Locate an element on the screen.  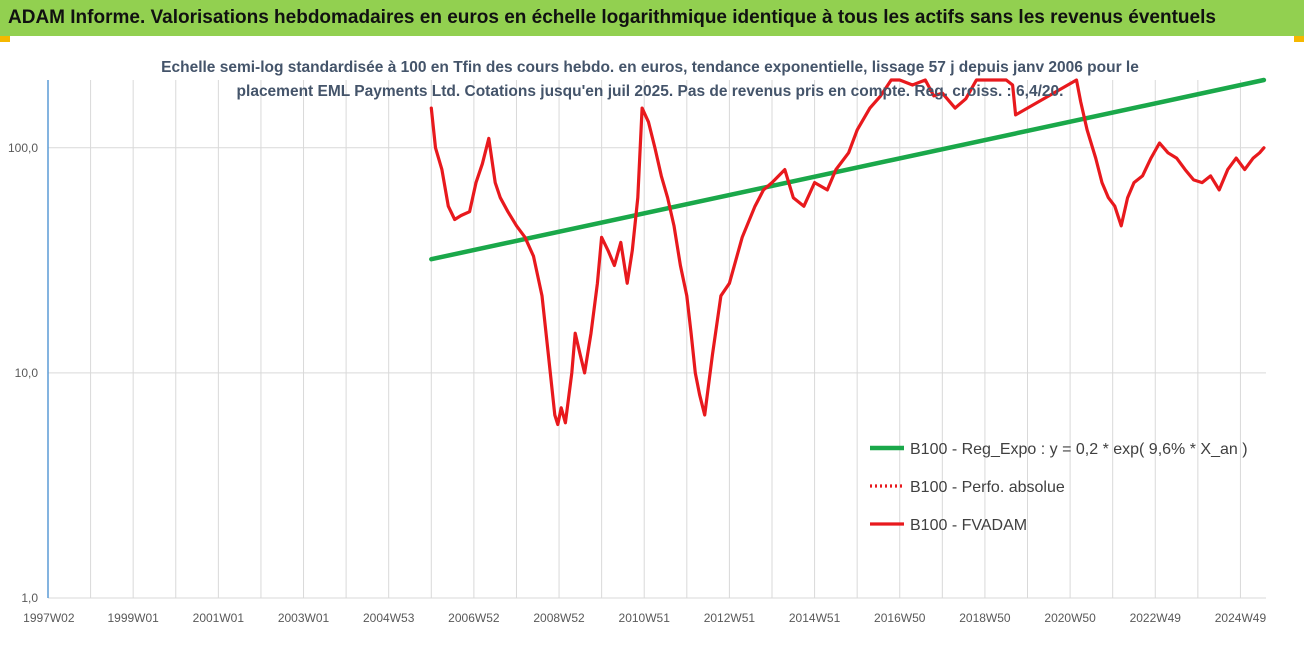
x-tick-label: 2022W49 is located at coordinates (1156, 618).